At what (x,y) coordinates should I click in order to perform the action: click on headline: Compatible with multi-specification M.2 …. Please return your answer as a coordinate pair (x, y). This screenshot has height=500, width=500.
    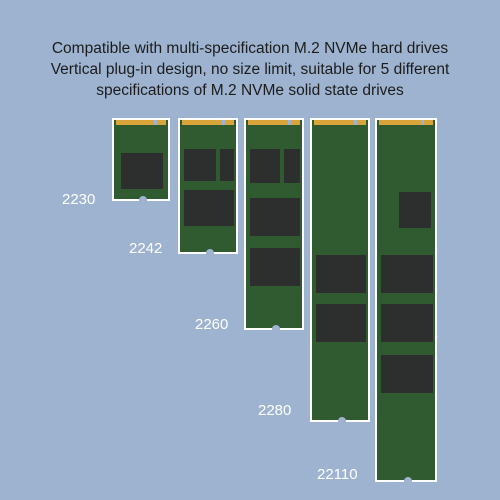
    Looking at the image, I should click on (250, 69).